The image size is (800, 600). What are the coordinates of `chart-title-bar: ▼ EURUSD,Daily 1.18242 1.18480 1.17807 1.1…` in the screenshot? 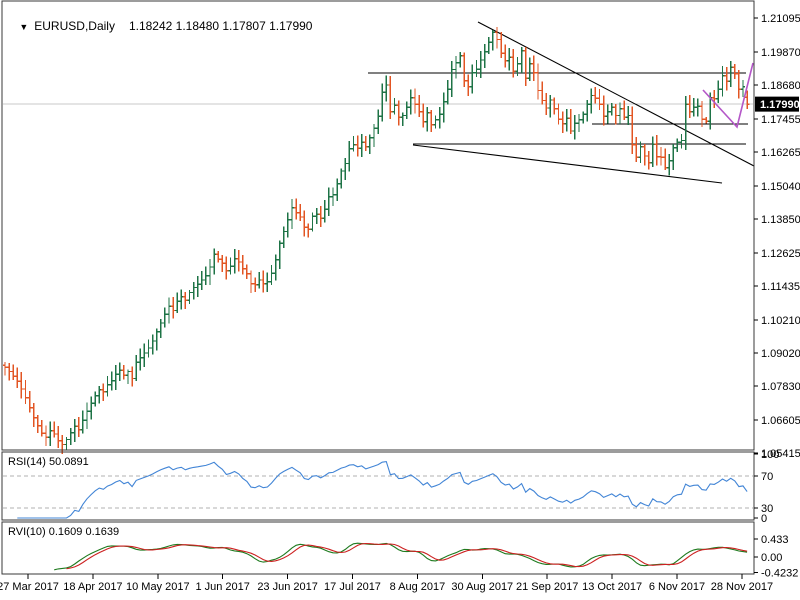 It's located at (159, 26).